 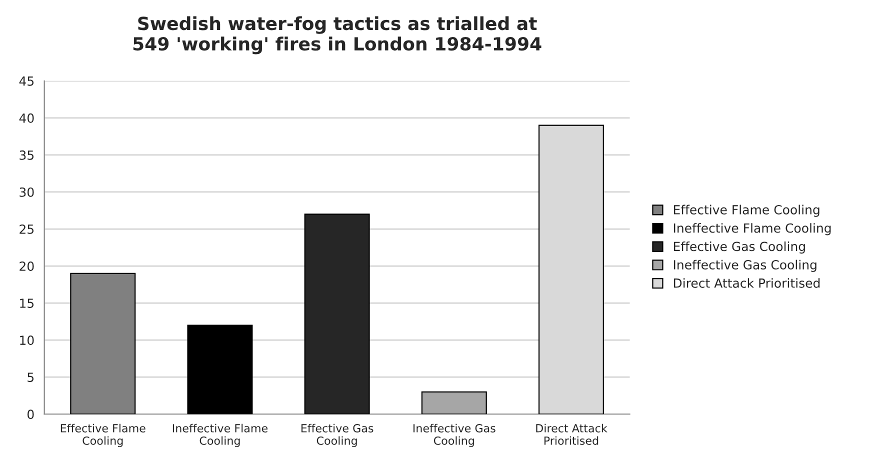 I want to click on y-tick-label: 25, so click(x=27, y=229).